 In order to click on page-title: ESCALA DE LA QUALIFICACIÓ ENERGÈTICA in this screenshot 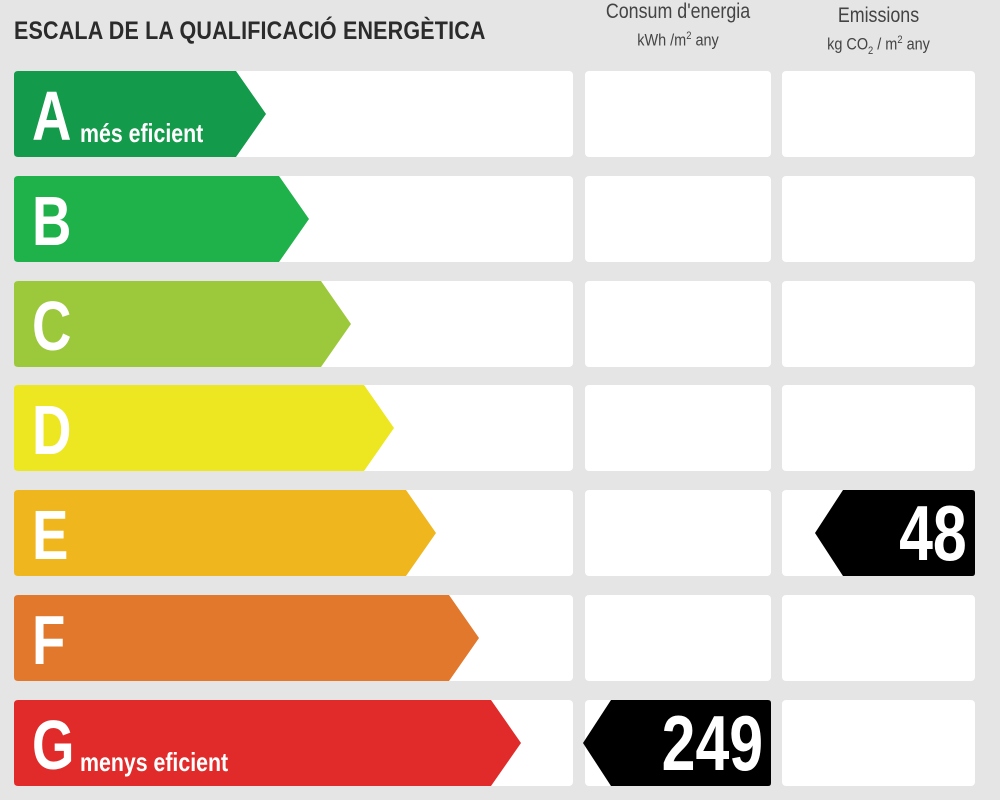, I will do `click(250, 31)`.